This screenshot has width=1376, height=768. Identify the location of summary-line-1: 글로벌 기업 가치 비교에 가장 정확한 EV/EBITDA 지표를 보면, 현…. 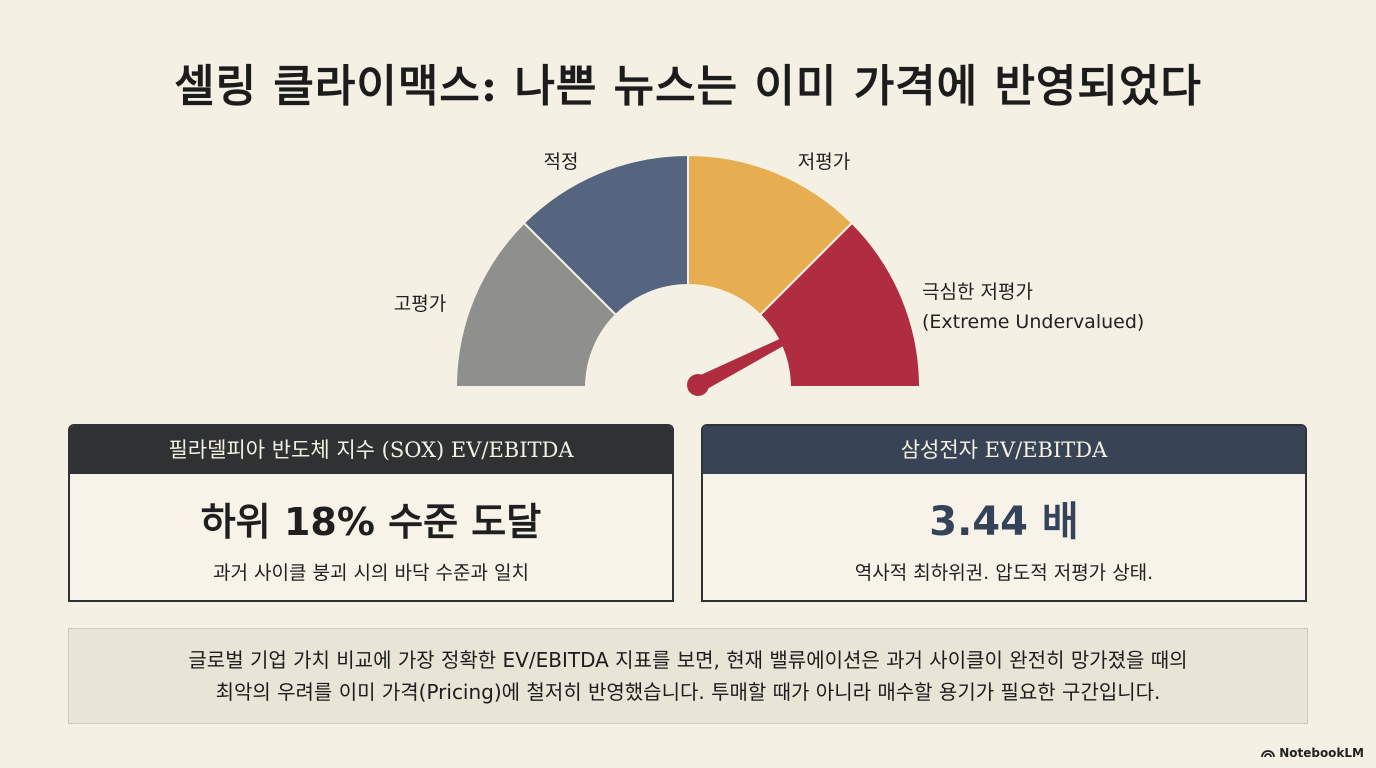
(688, 660).